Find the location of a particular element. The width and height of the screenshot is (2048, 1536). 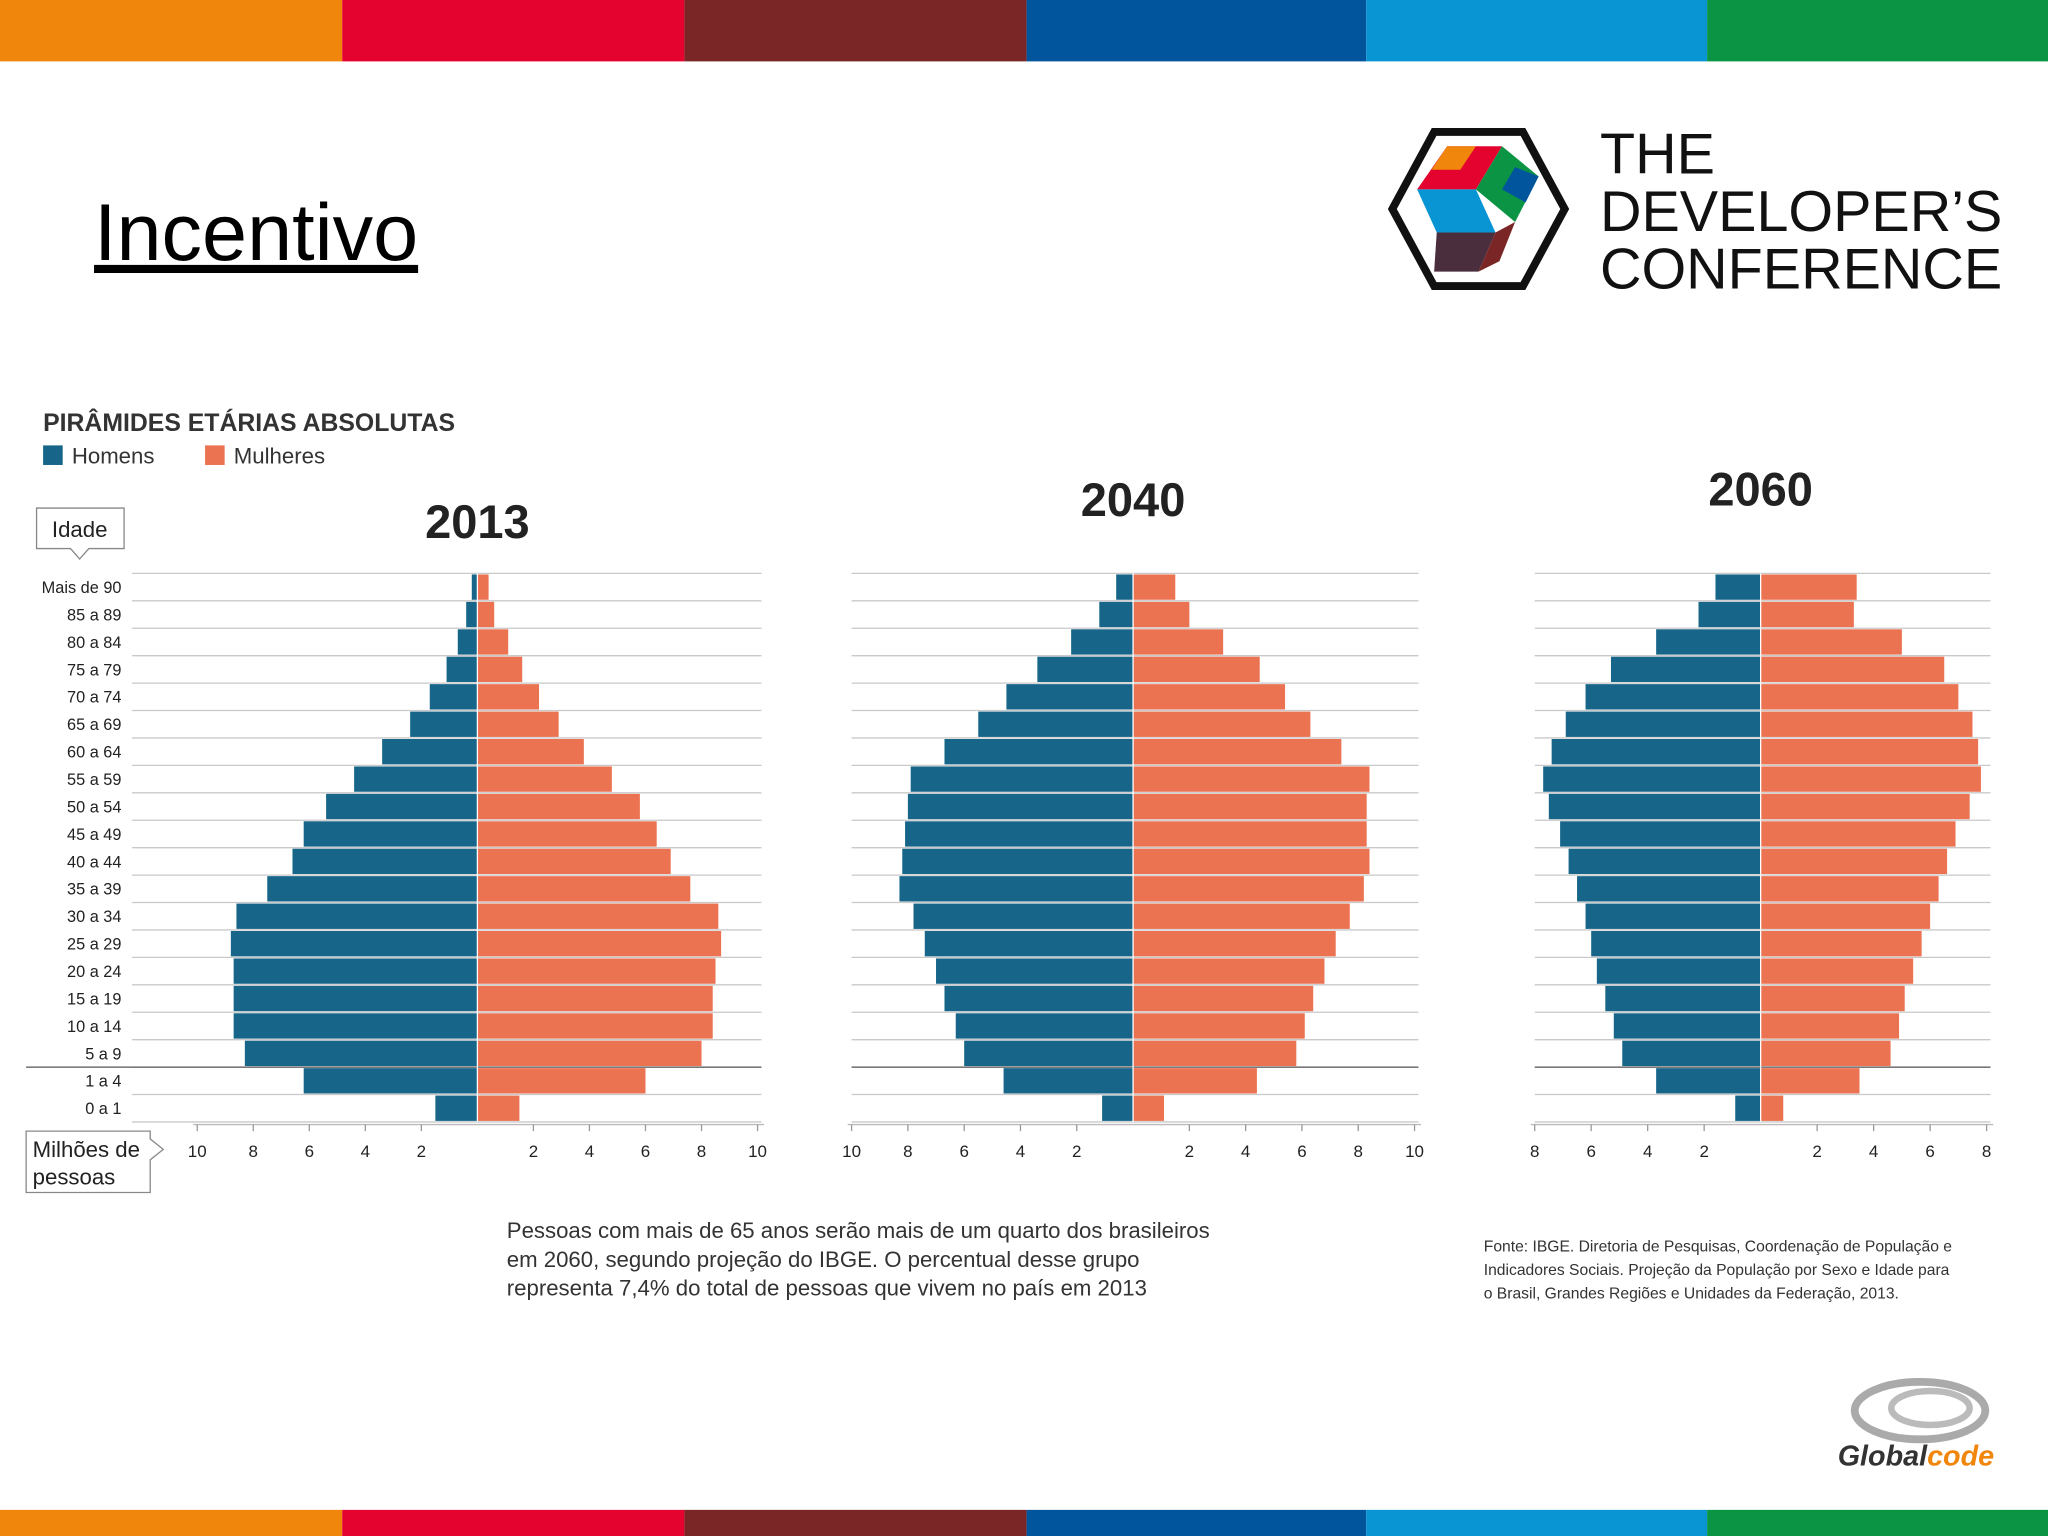

y-axis-label: Idade is located at coordinates (80, 529).